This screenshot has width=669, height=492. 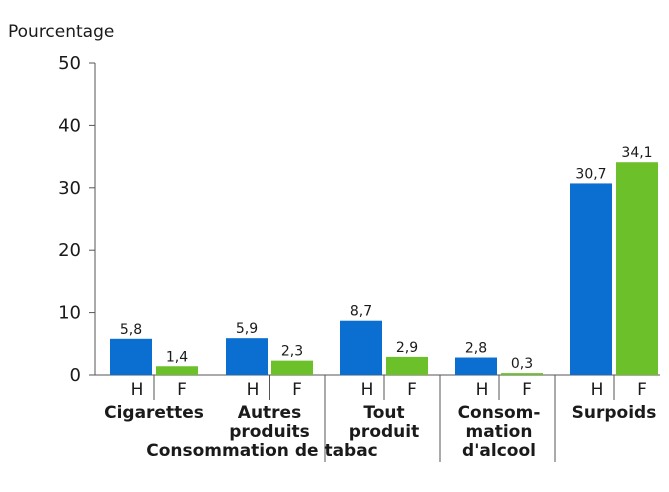 What do you see at coordinates (614, 413) in the screenshot?
I see `category-label: Surpoids` at bounding box center [614, 413].